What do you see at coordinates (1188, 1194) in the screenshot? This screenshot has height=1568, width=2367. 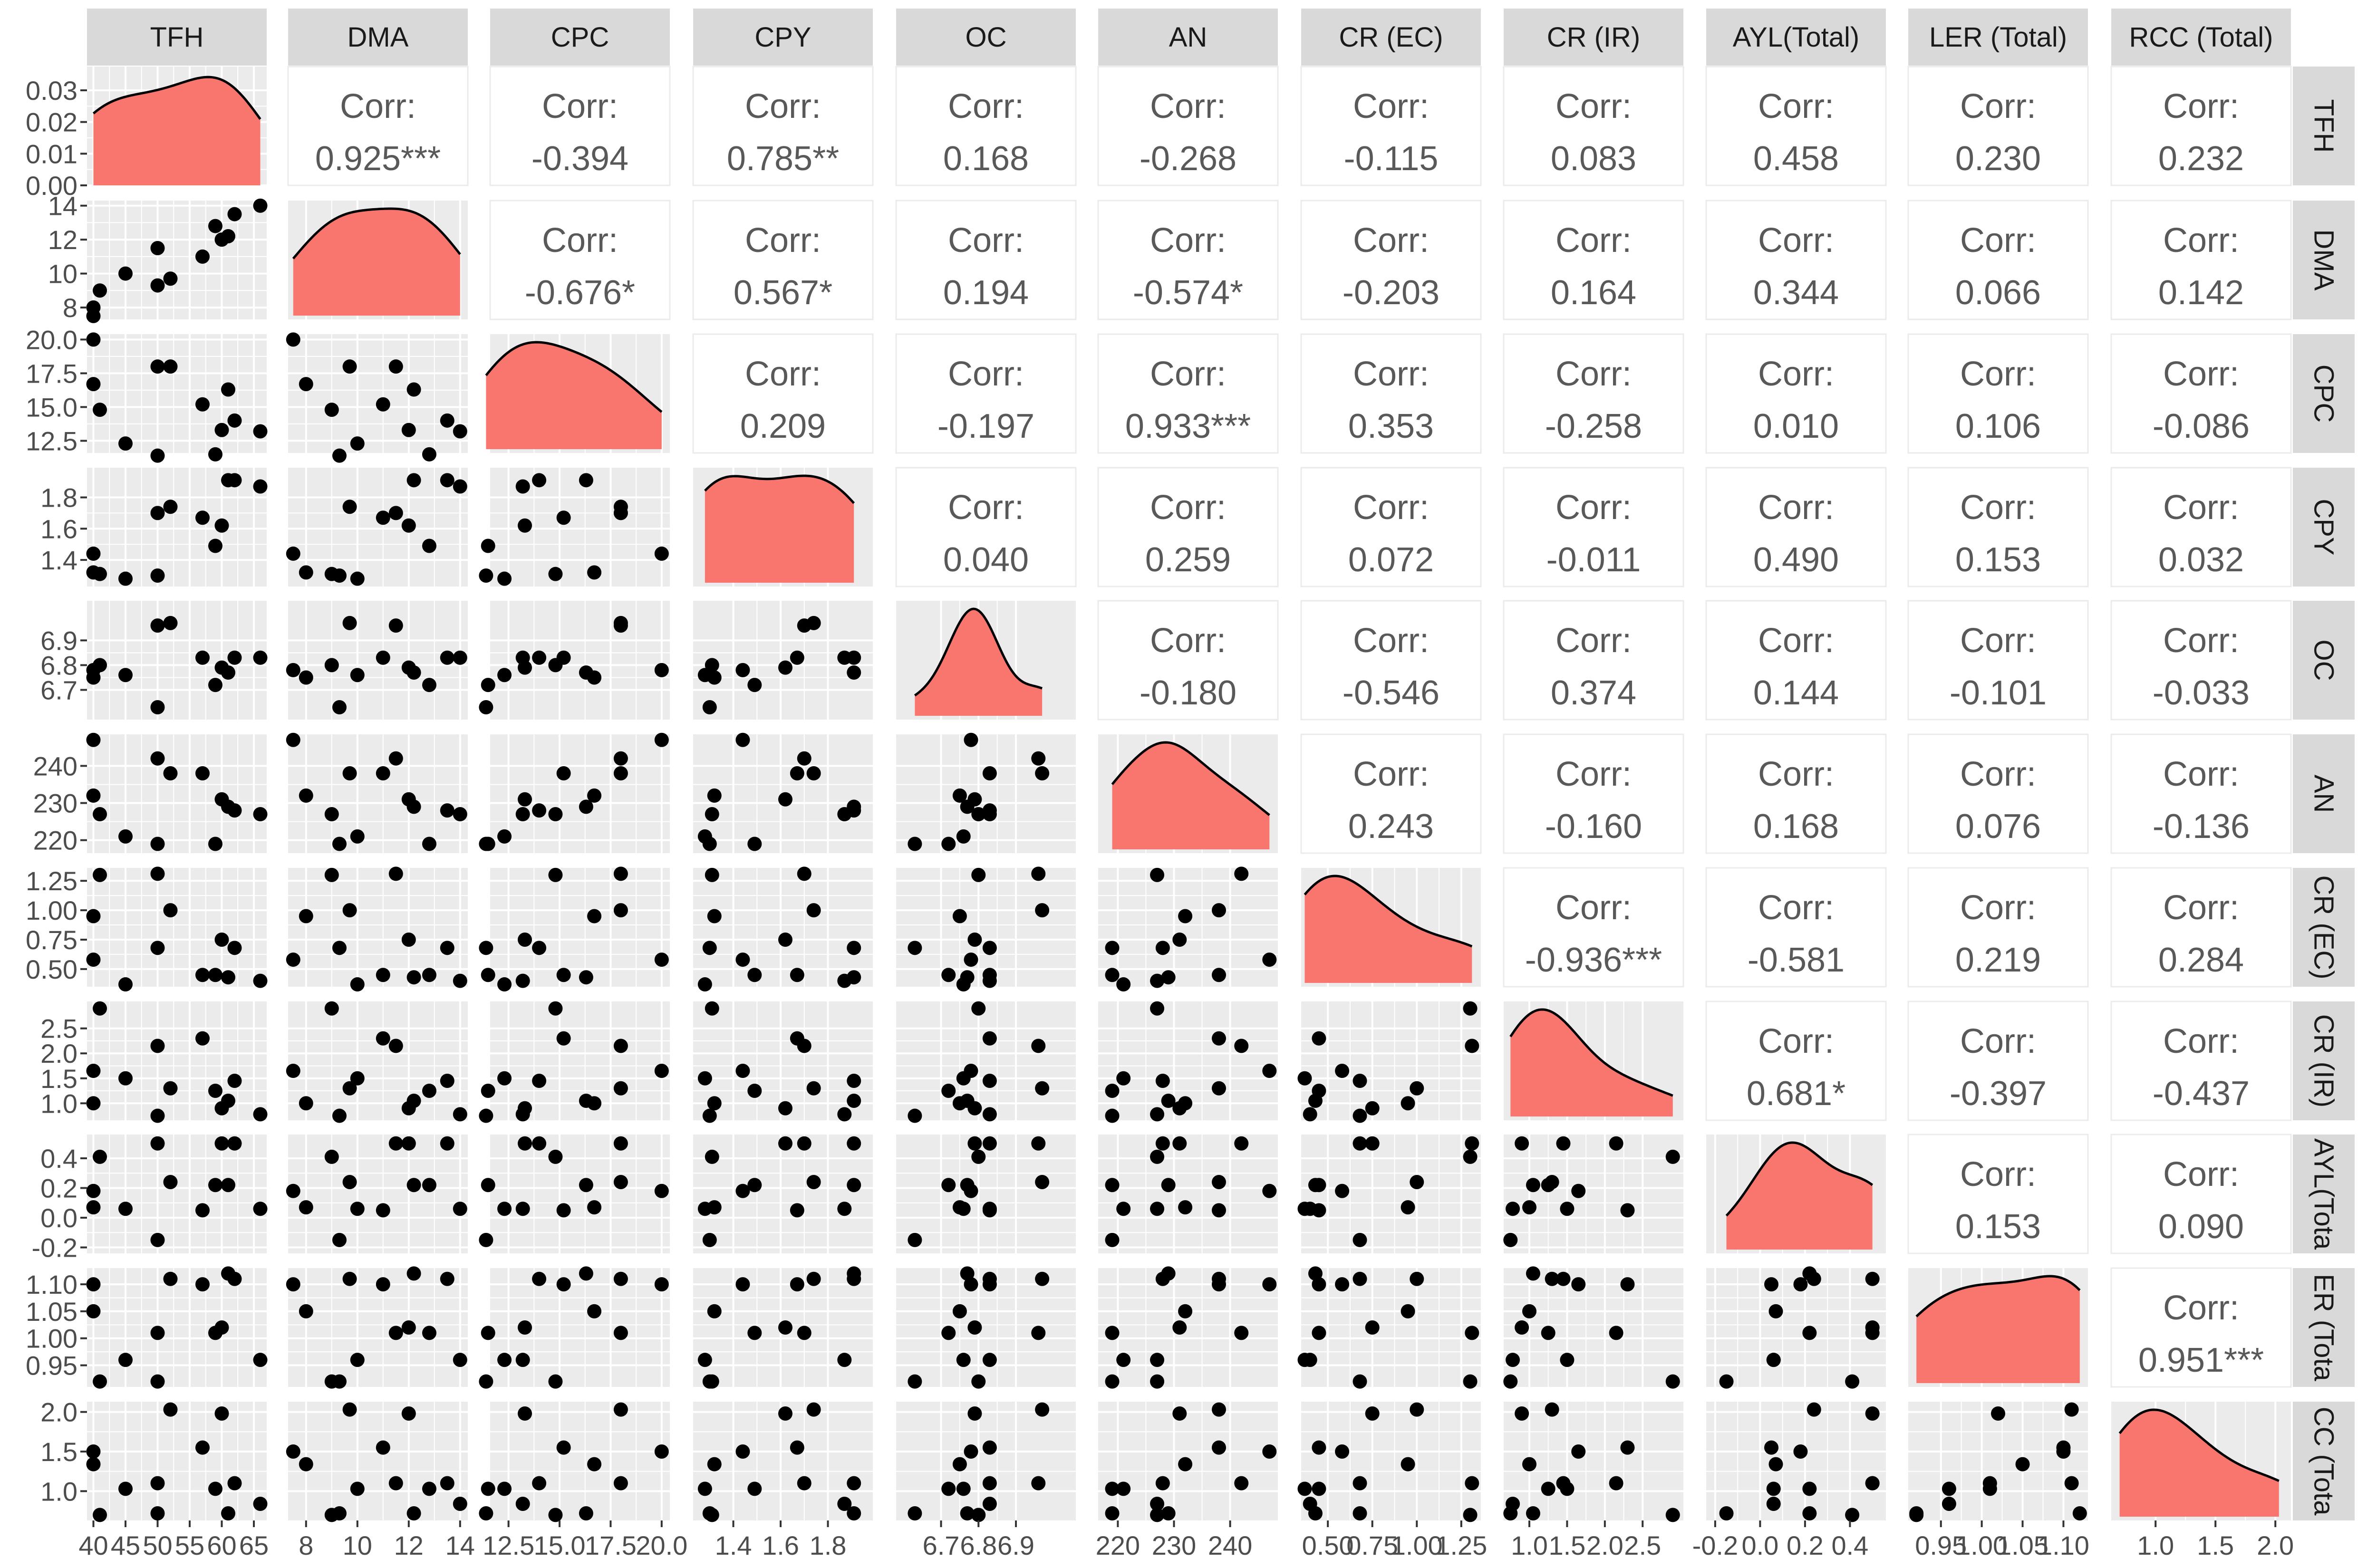 I see `scatter-panel-ayl-total-an` at bounding box center [1188, 1194].